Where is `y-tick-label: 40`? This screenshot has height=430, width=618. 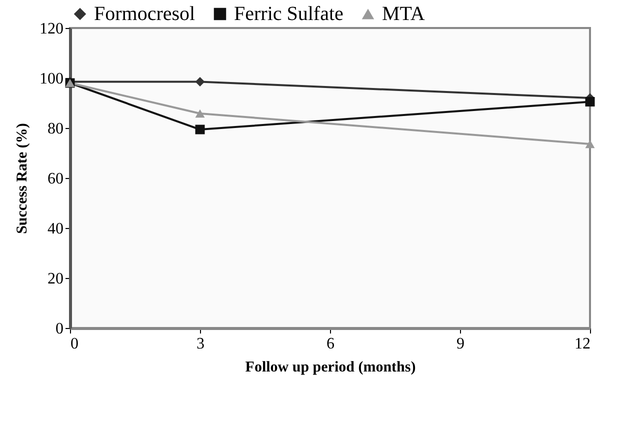
y-tick-label: 40 is located at coordinates (56, 229).